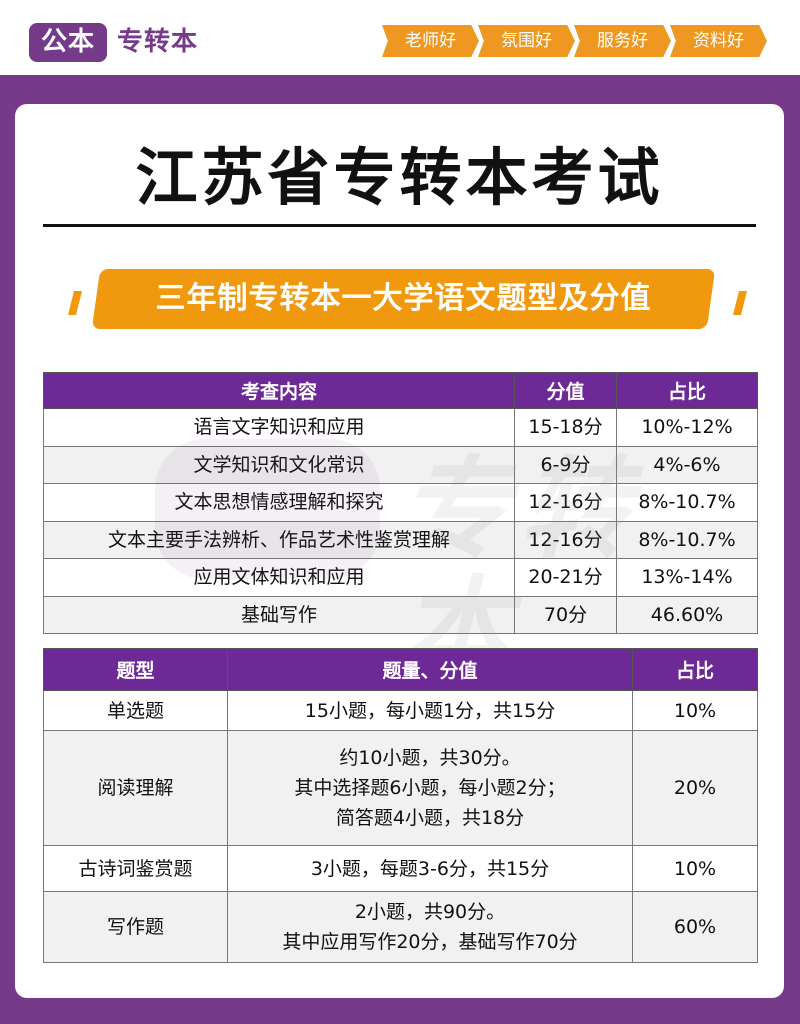  I want to click on header-detail: 题量、分值, so click(430, 669).